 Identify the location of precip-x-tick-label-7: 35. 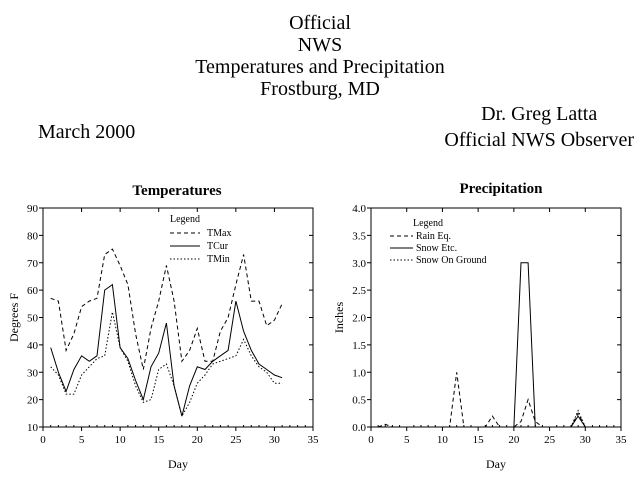
(622, 440).